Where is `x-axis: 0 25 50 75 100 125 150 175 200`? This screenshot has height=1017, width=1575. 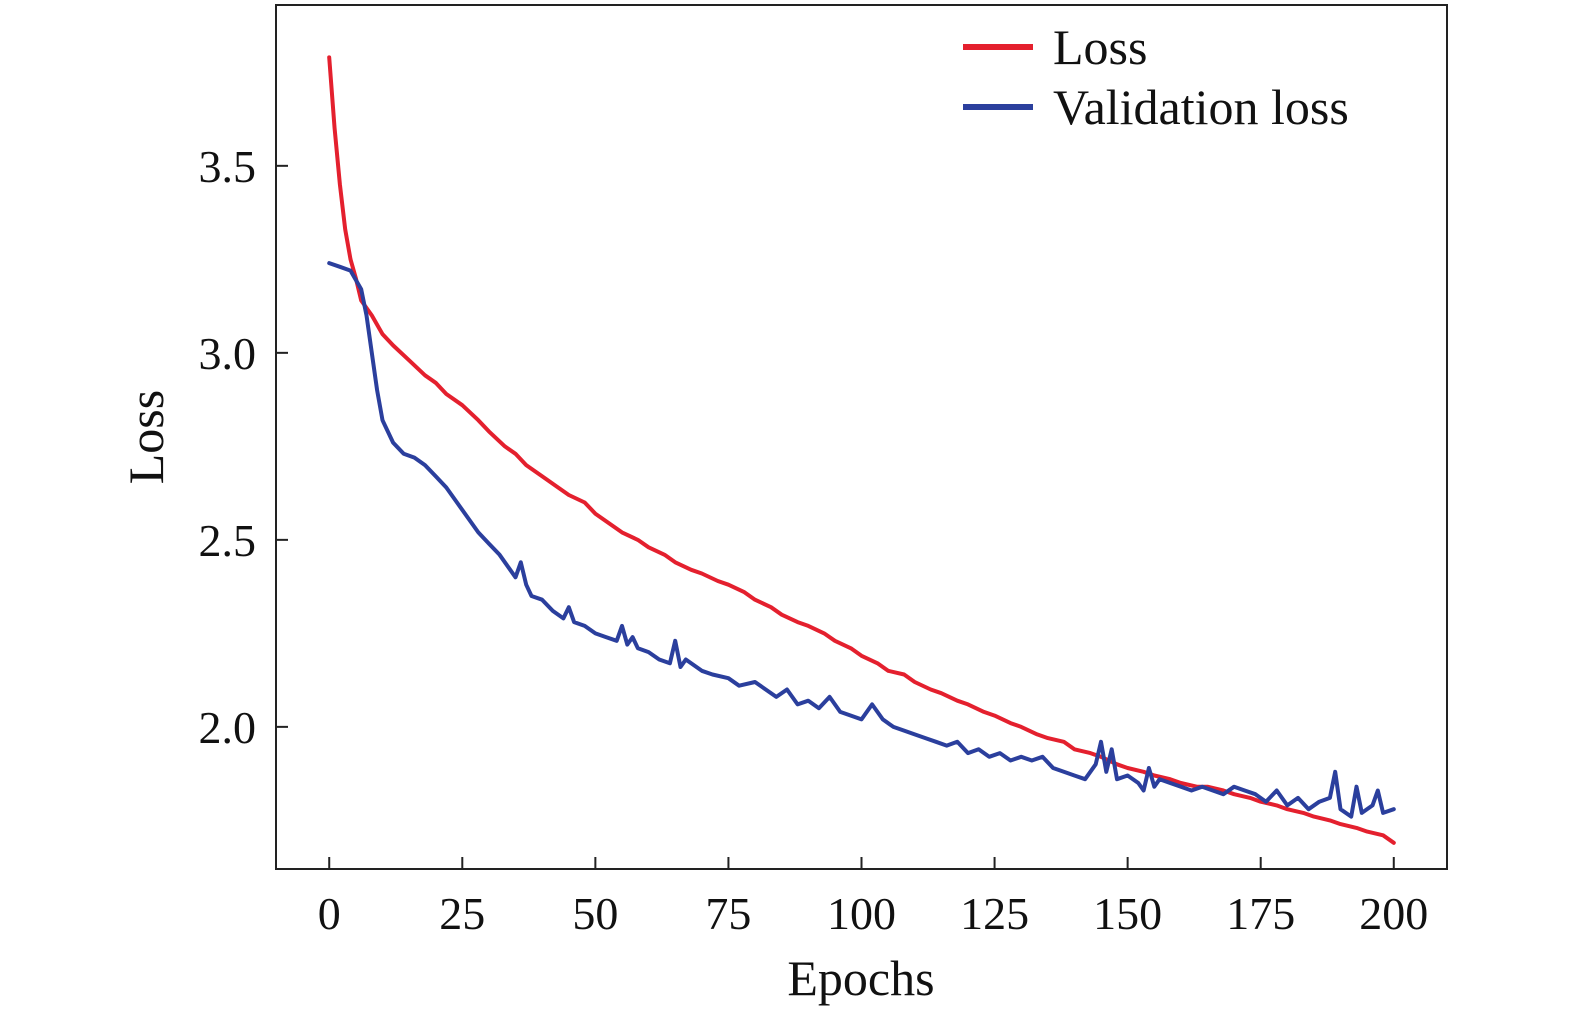
x-axis: 0 25 50 75 100 125 150 175 200 is located at coordinates (873, 898).